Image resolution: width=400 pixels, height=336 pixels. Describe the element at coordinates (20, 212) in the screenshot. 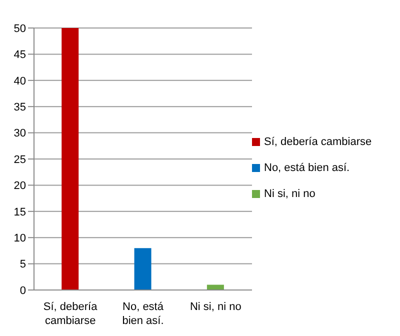

I see `y-tick-label: 15` at that location.